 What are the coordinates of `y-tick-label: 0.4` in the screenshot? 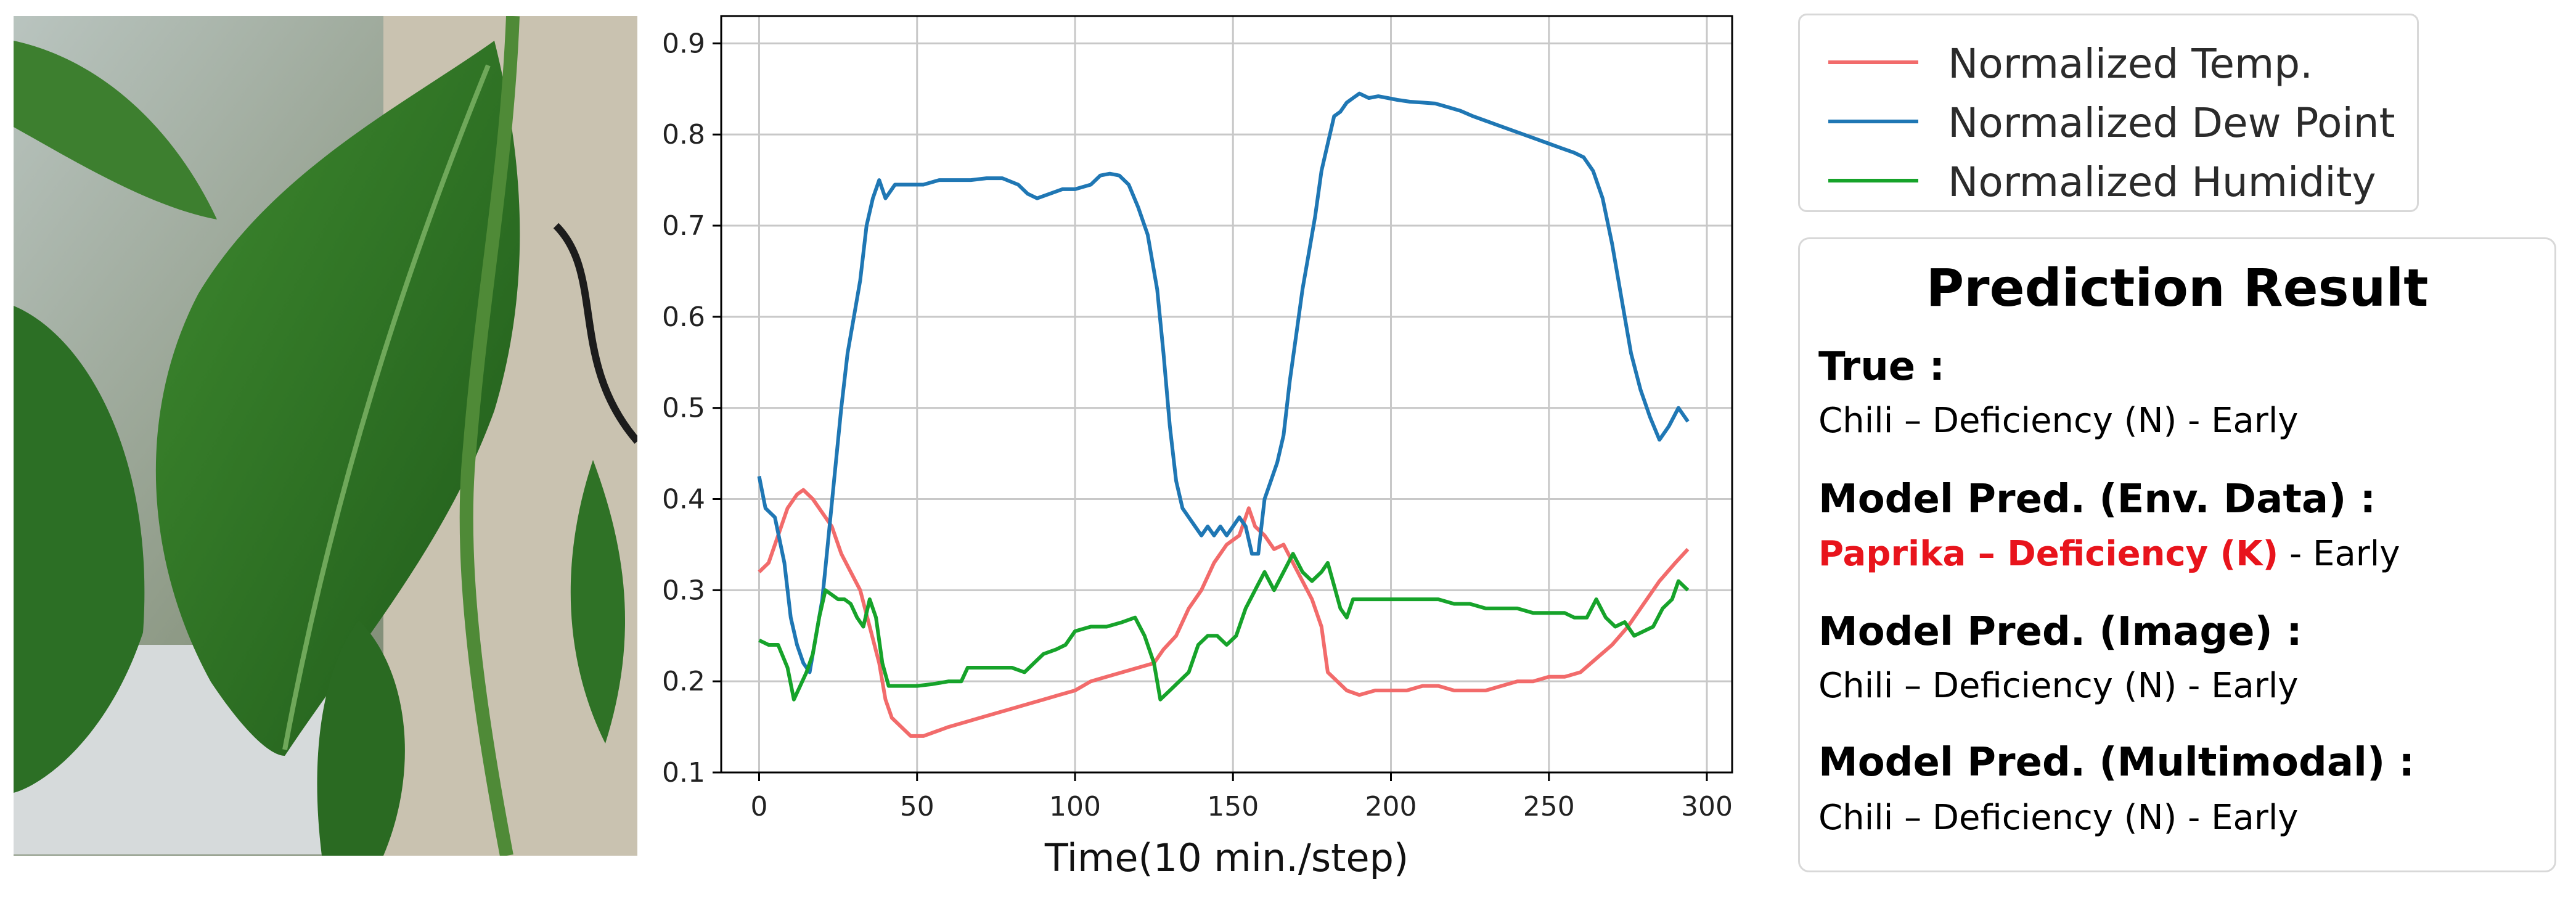 It's located at (683, 500).